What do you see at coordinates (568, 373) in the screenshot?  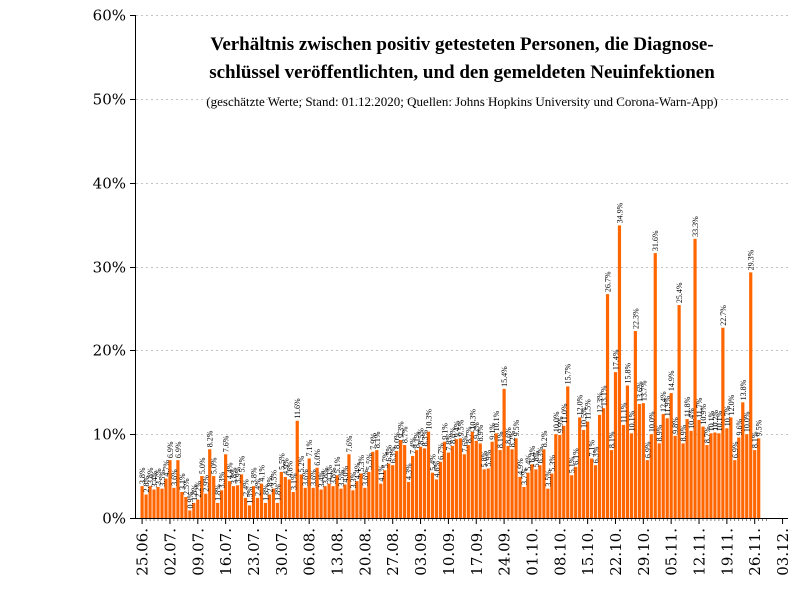 I see `data-label: 15.7%` at bounding box center [568, 373].